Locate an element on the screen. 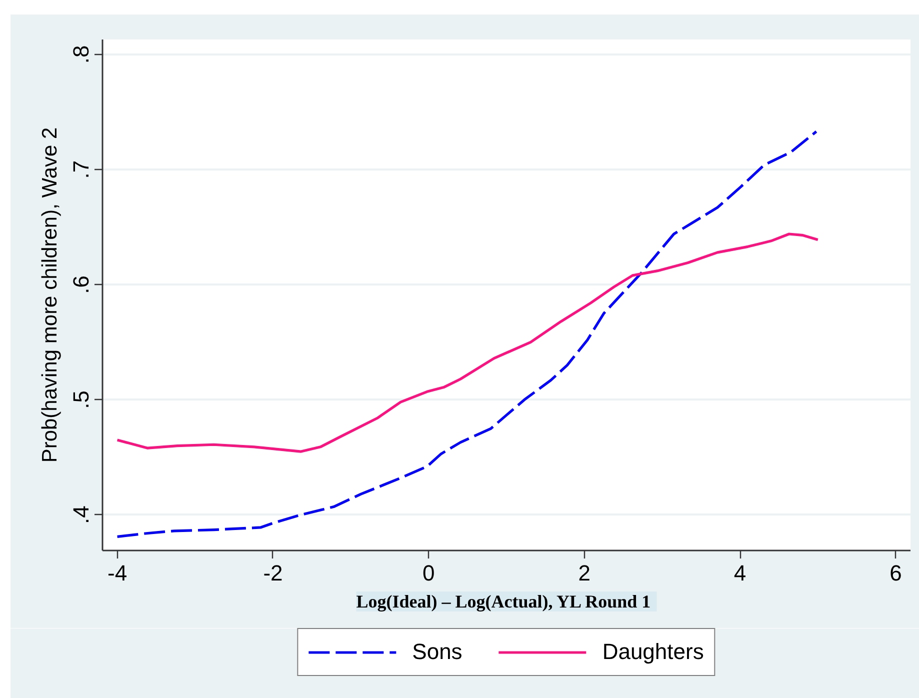 Image resolution: width=919 pixels, height=698 pixels. y-tick-label: .7 is located at coordinates (81, 169).